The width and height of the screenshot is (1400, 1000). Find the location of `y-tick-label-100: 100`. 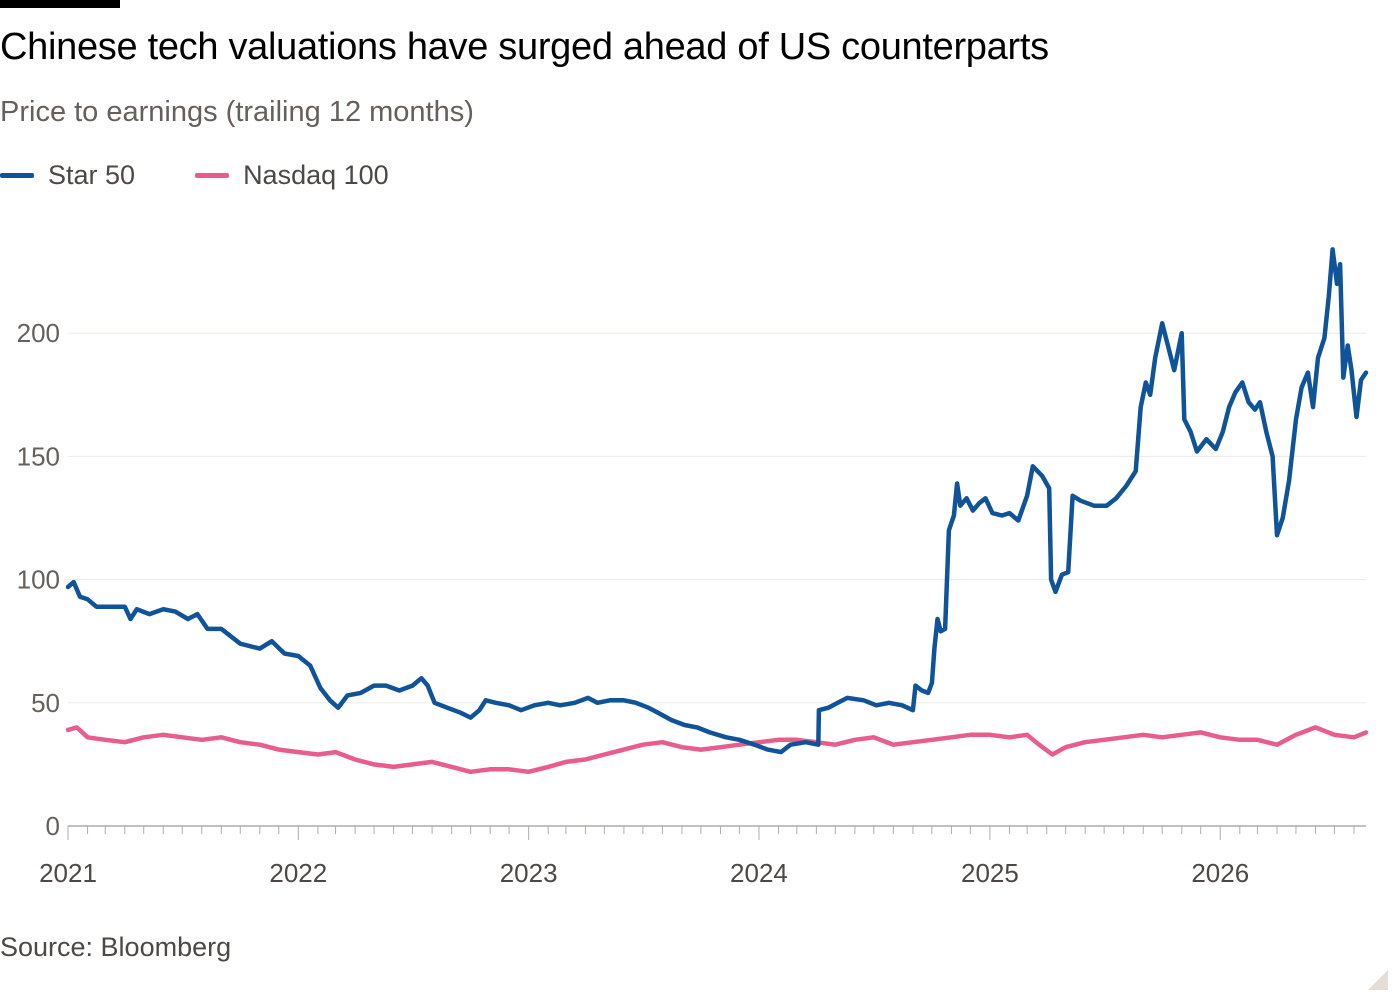

y-tick-label-100: 100 is located at coordinates (38, 580).